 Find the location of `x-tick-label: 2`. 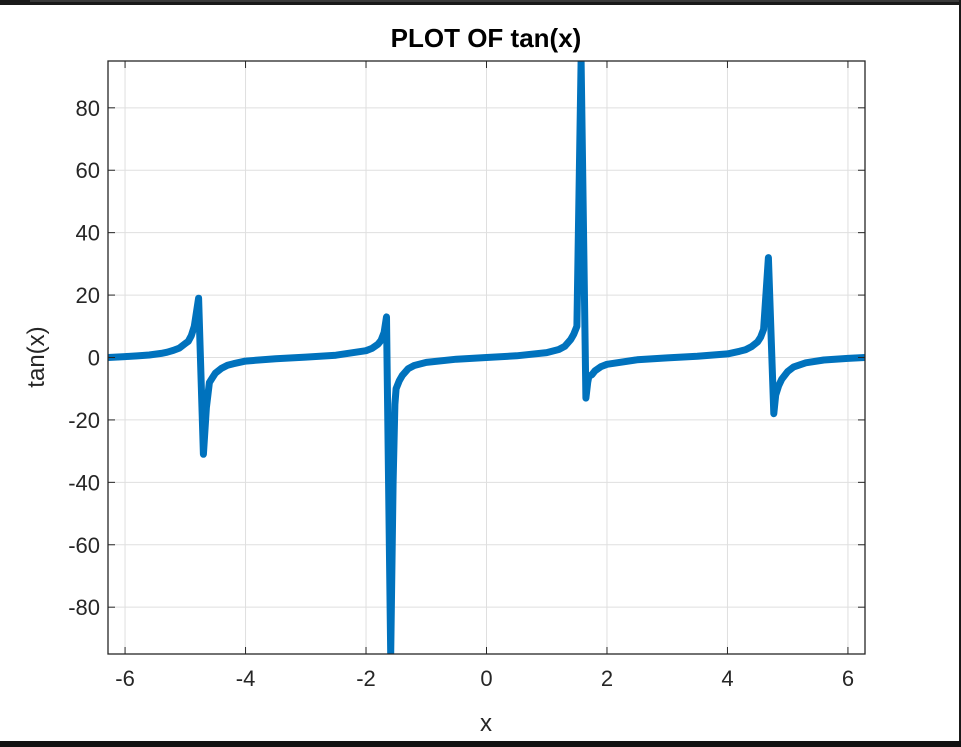

x-tick-label: 2 is located at coordinates (607, 678).